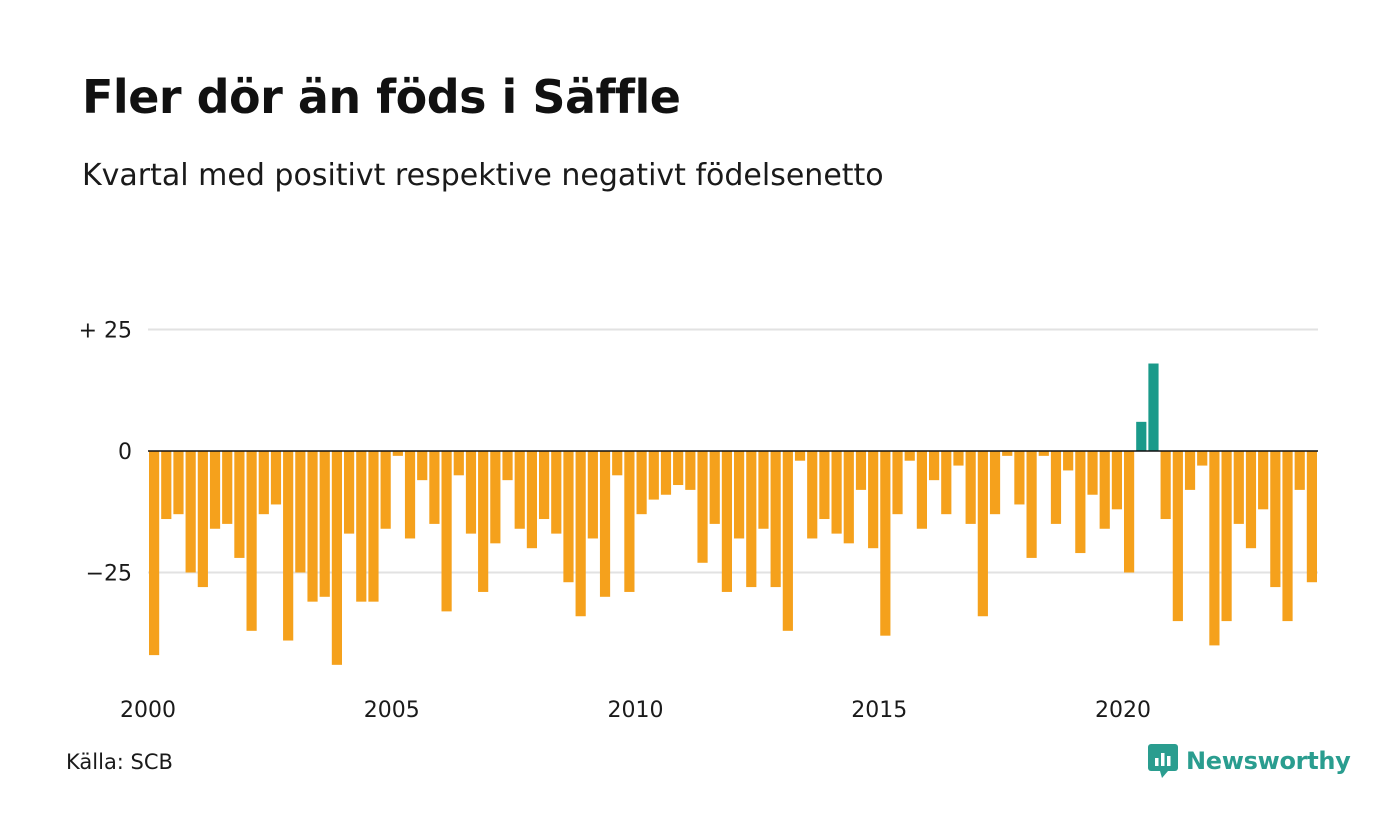 This screenshot has width=1400, height=840. Describe the element at coordinates (1123, 710) in the screenshot. I see `x-tick-label: 2020` at that location.